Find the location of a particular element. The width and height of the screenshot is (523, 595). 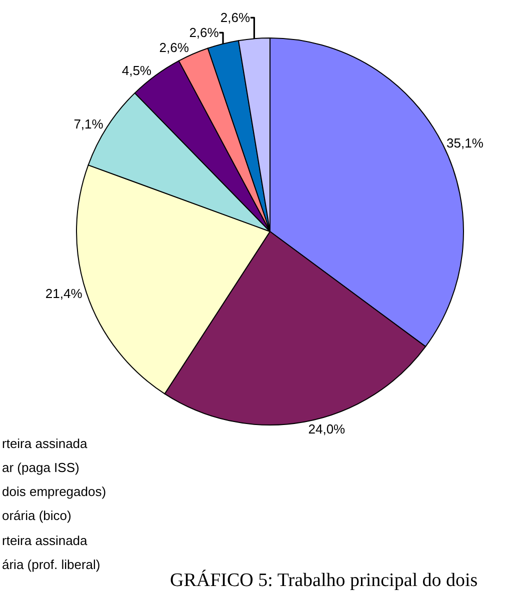

text: ária (prof. liberal) is located at coordinates (51, 564).